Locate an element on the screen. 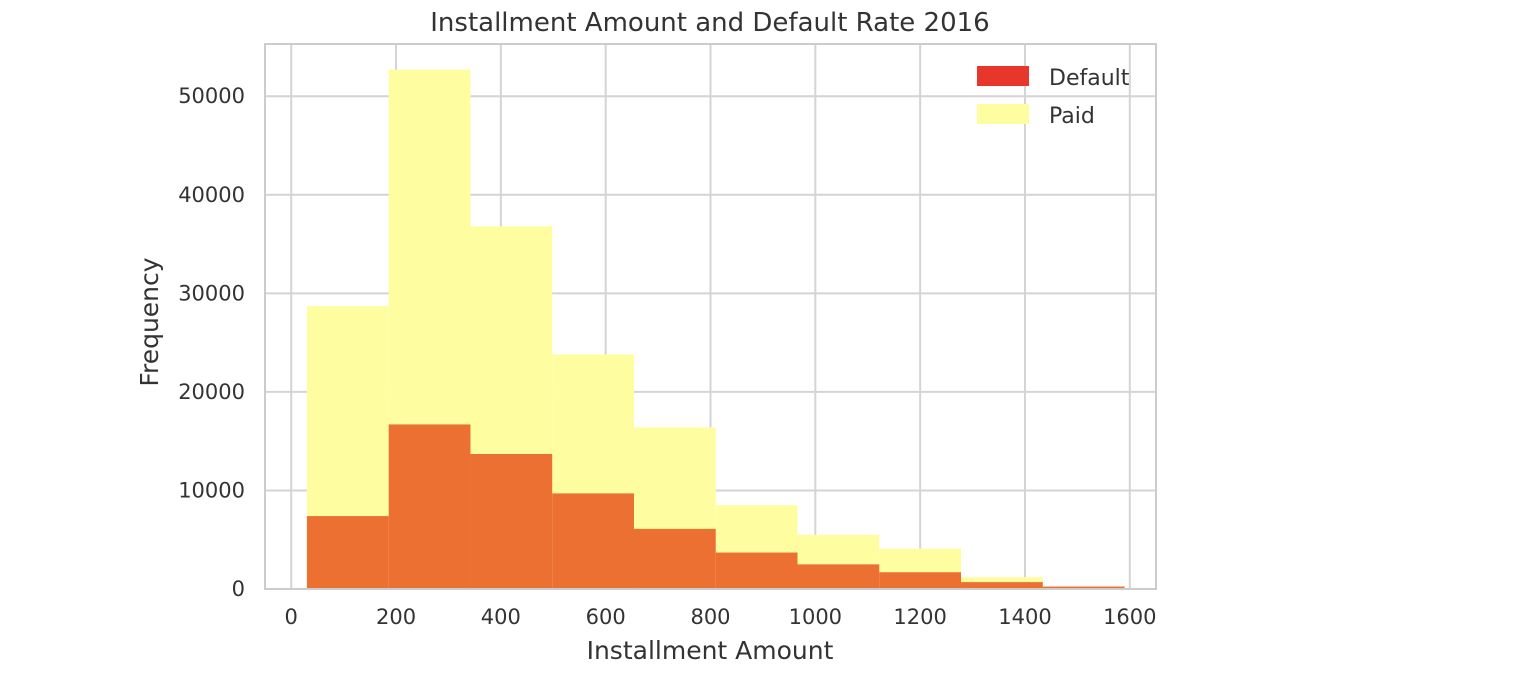 Image resolution: width=1514 pixels, height=696 pixels. x-tick-label: 800 is located at coordinates (710, 617).